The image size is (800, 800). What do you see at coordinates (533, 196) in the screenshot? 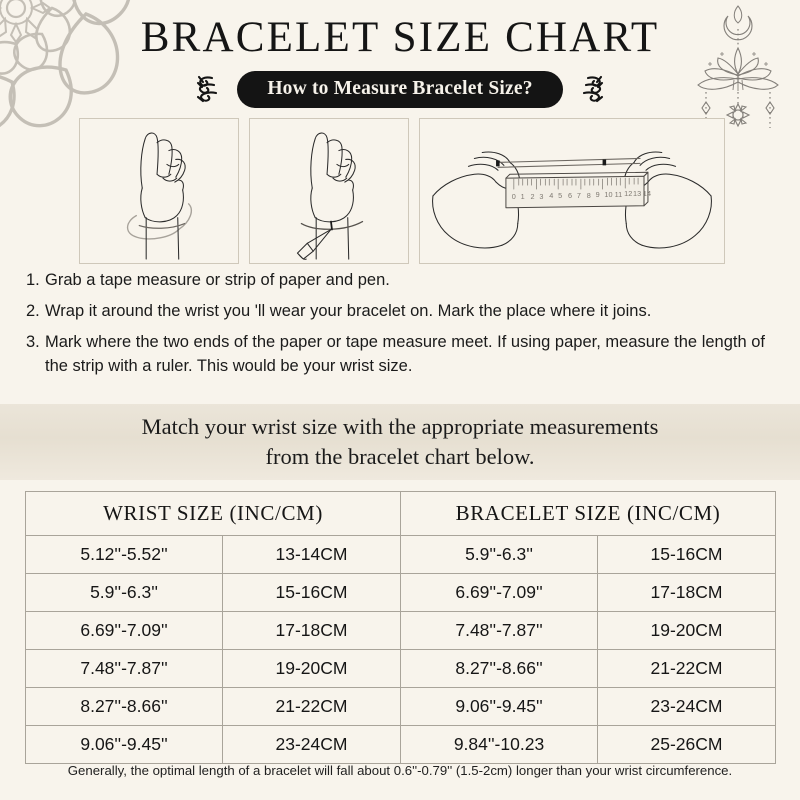
I see `svg-text: 2` at bounding box center [533, 196].